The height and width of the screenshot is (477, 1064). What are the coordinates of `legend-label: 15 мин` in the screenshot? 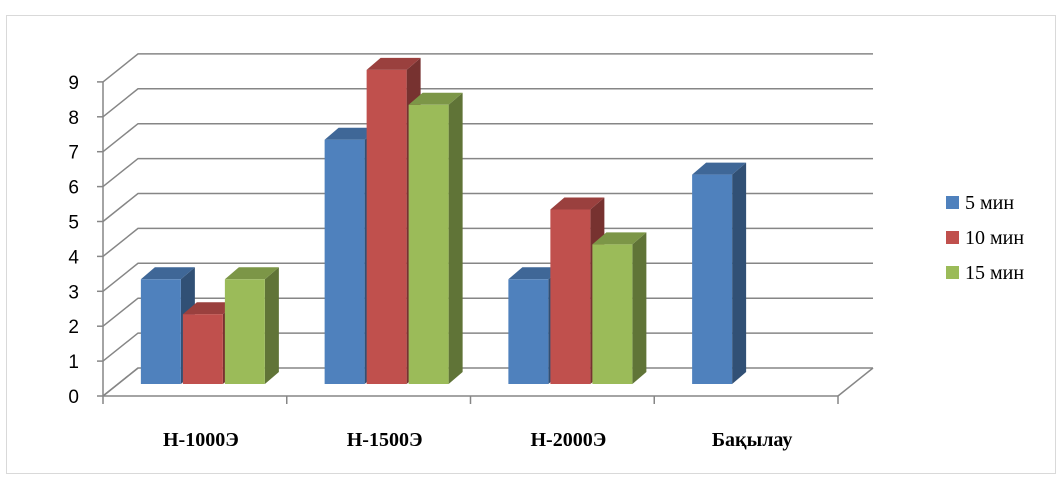 It's located at (994, 273).